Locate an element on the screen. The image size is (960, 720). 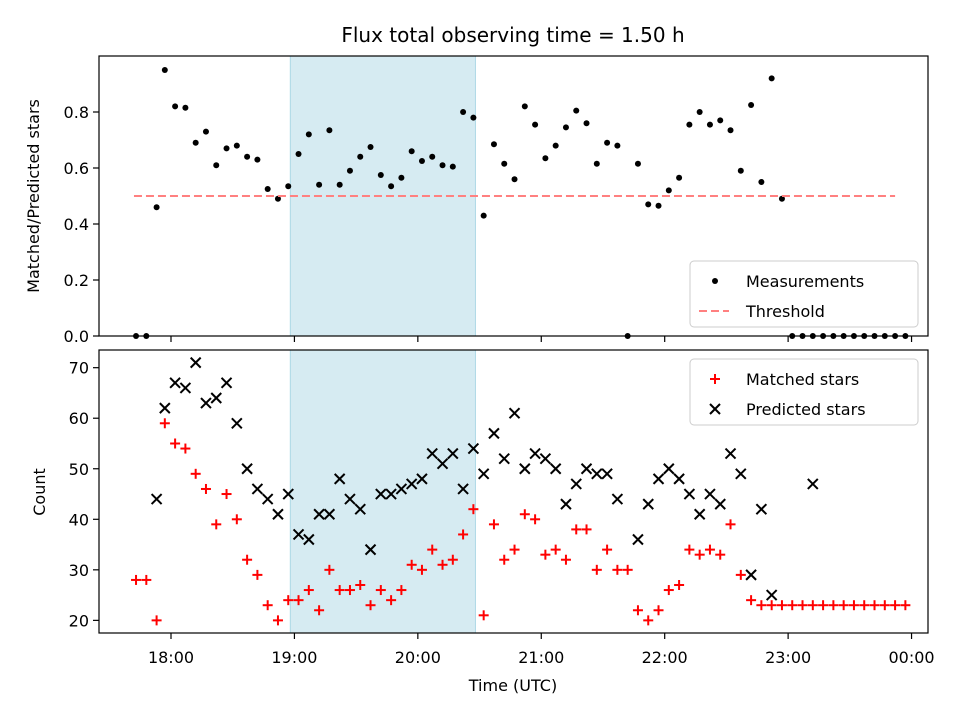
legend-dot-marker is located at coordinates (715, 281).